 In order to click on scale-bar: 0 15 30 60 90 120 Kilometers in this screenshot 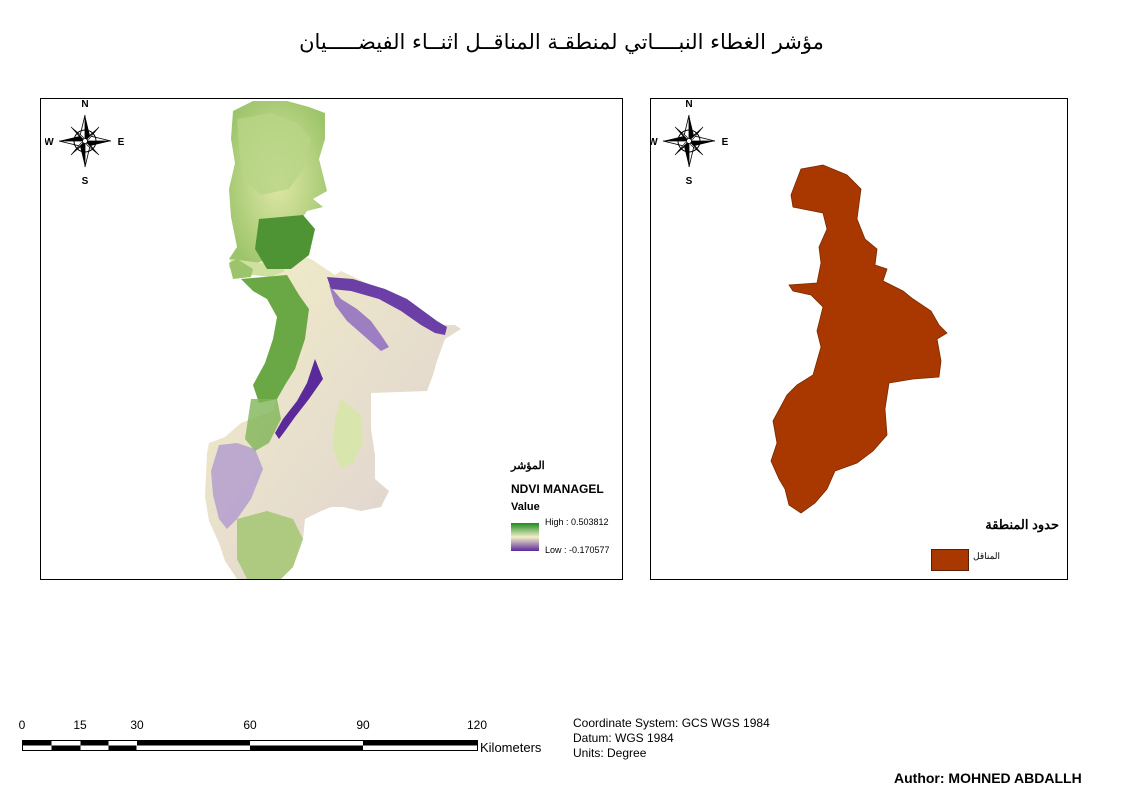, I will do `click(290, 748)`.